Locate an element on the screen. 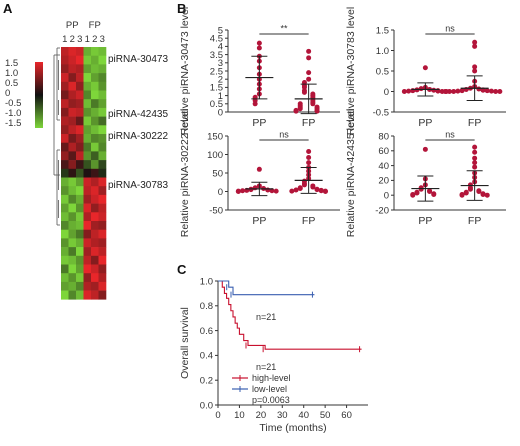 The image size is (520, 446). colorbar-tick-label: 1.0 is located at coordinates (11, 73).